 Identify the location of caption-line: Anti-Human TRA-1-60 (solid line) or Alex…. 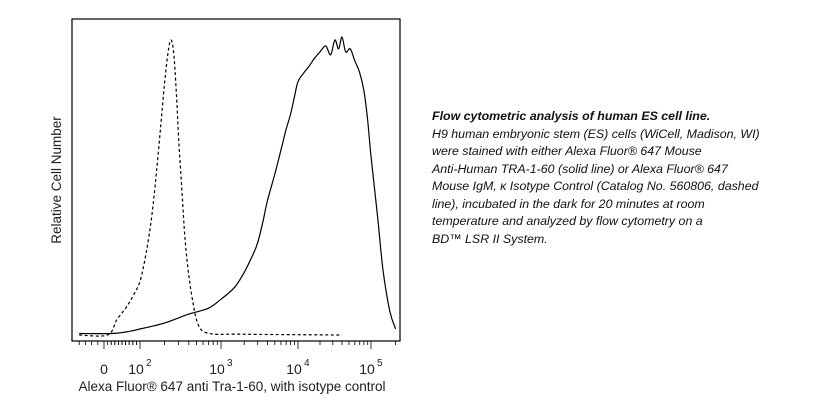
(580, 168).